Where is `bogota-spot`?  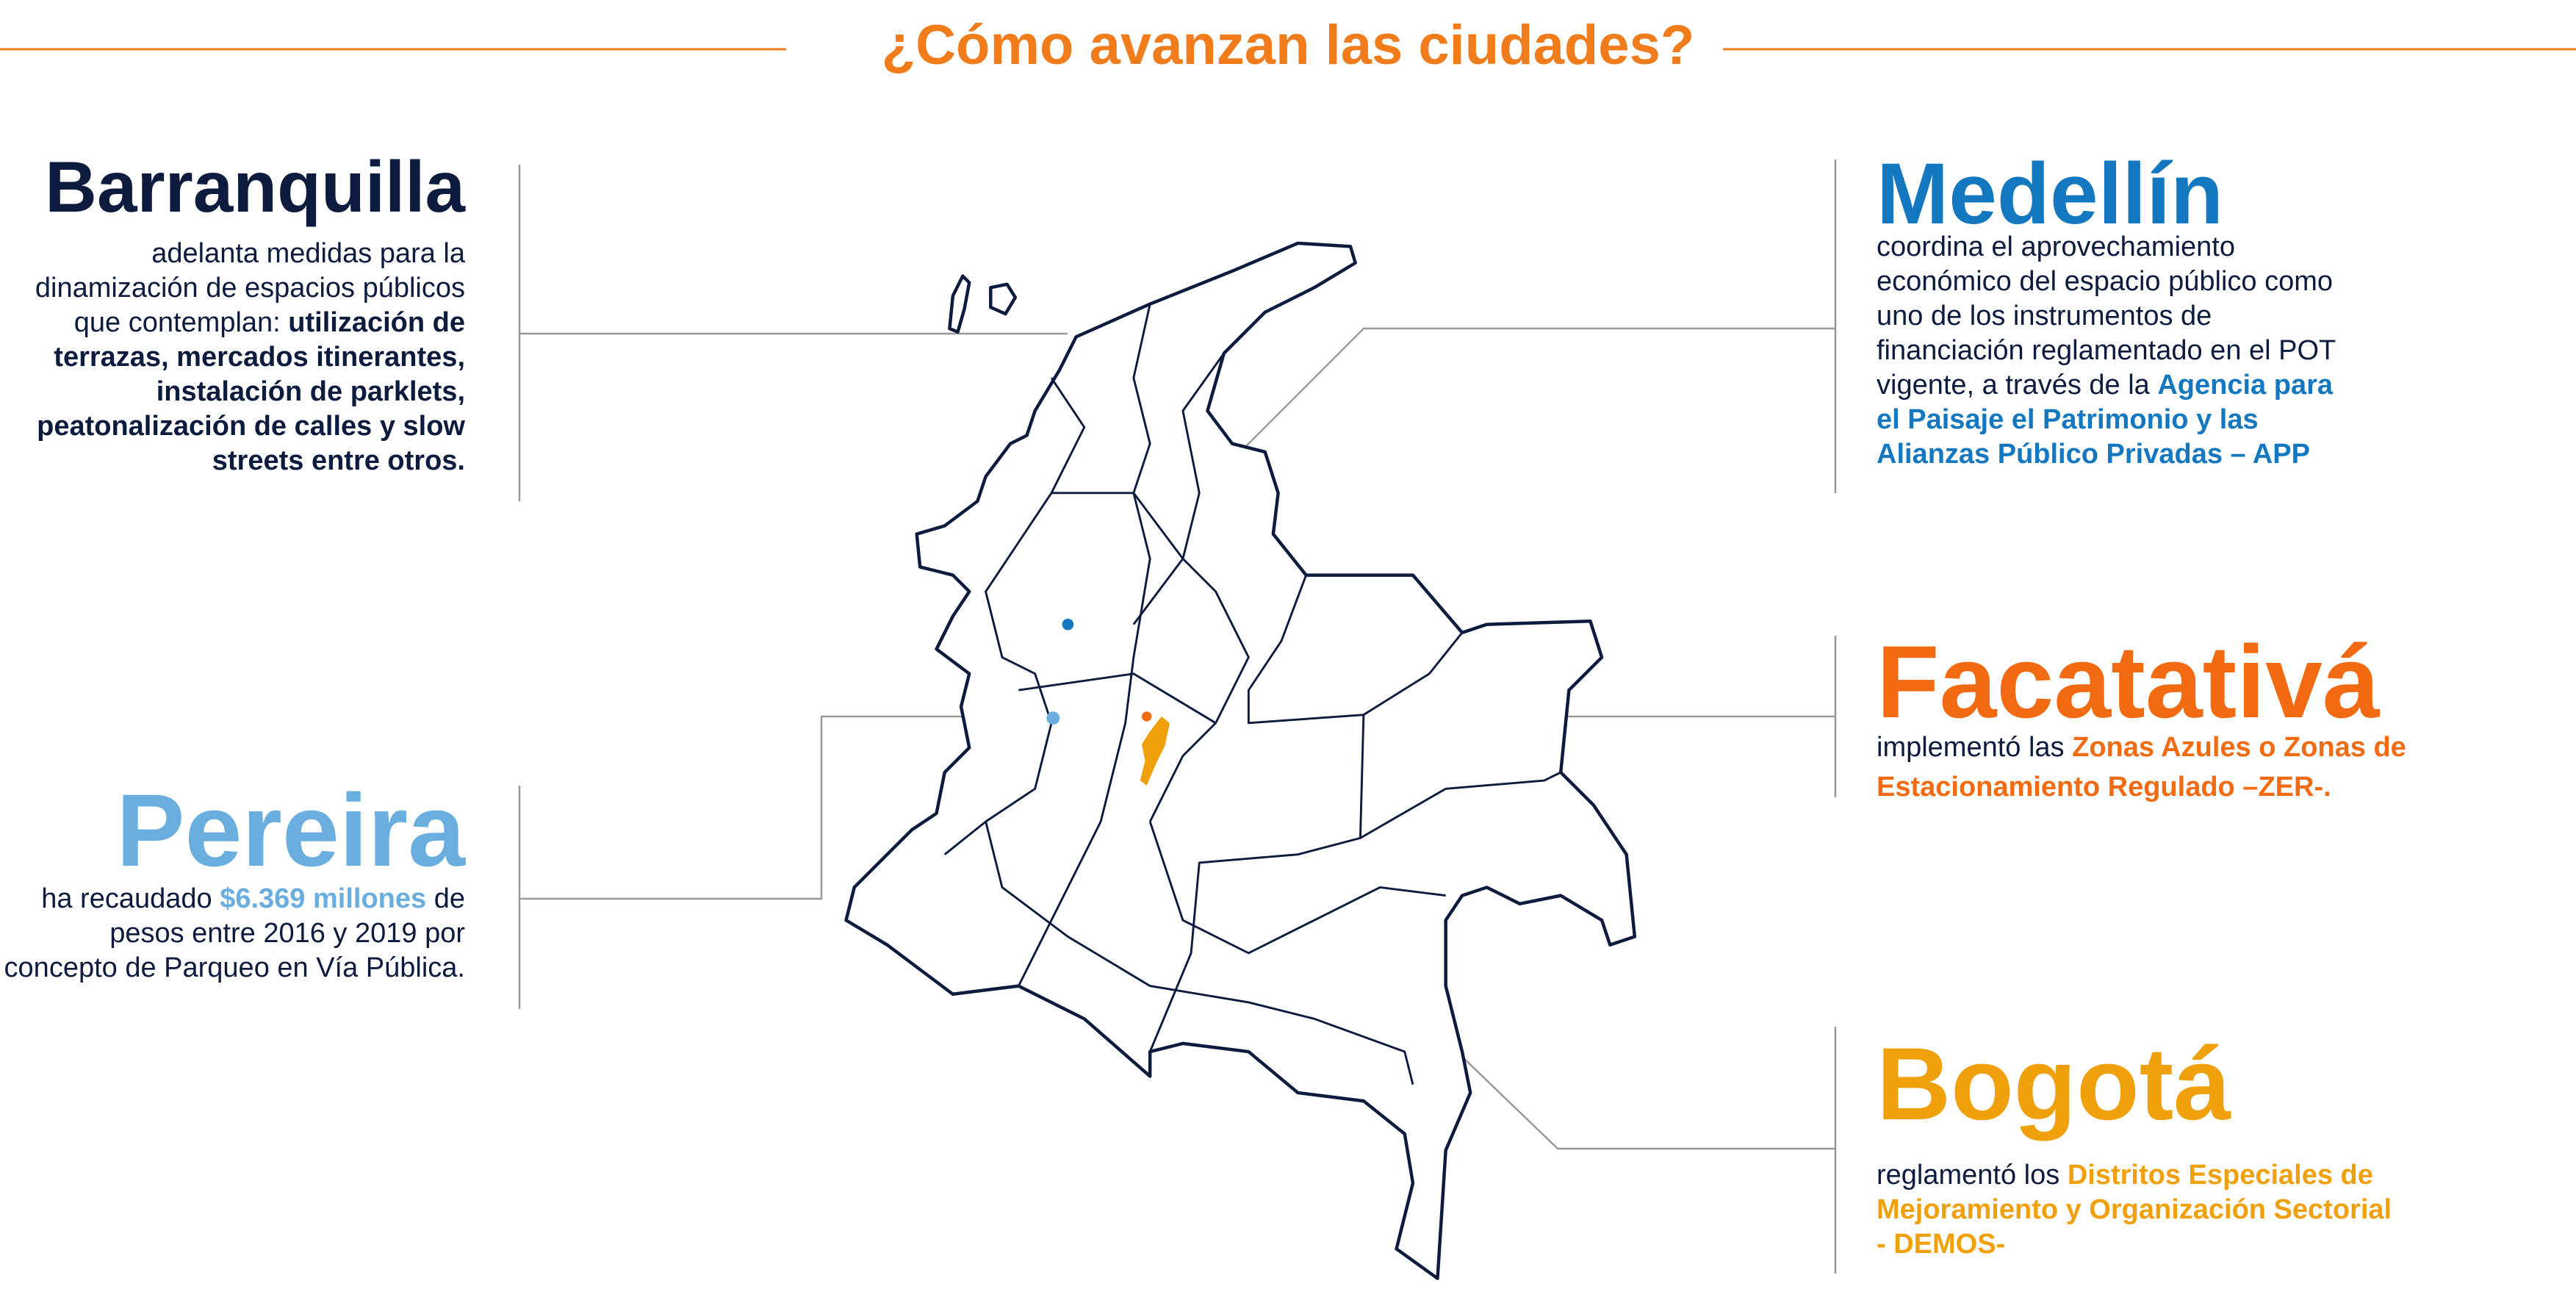 bogota-spot is located at coordinates (1155, 751).